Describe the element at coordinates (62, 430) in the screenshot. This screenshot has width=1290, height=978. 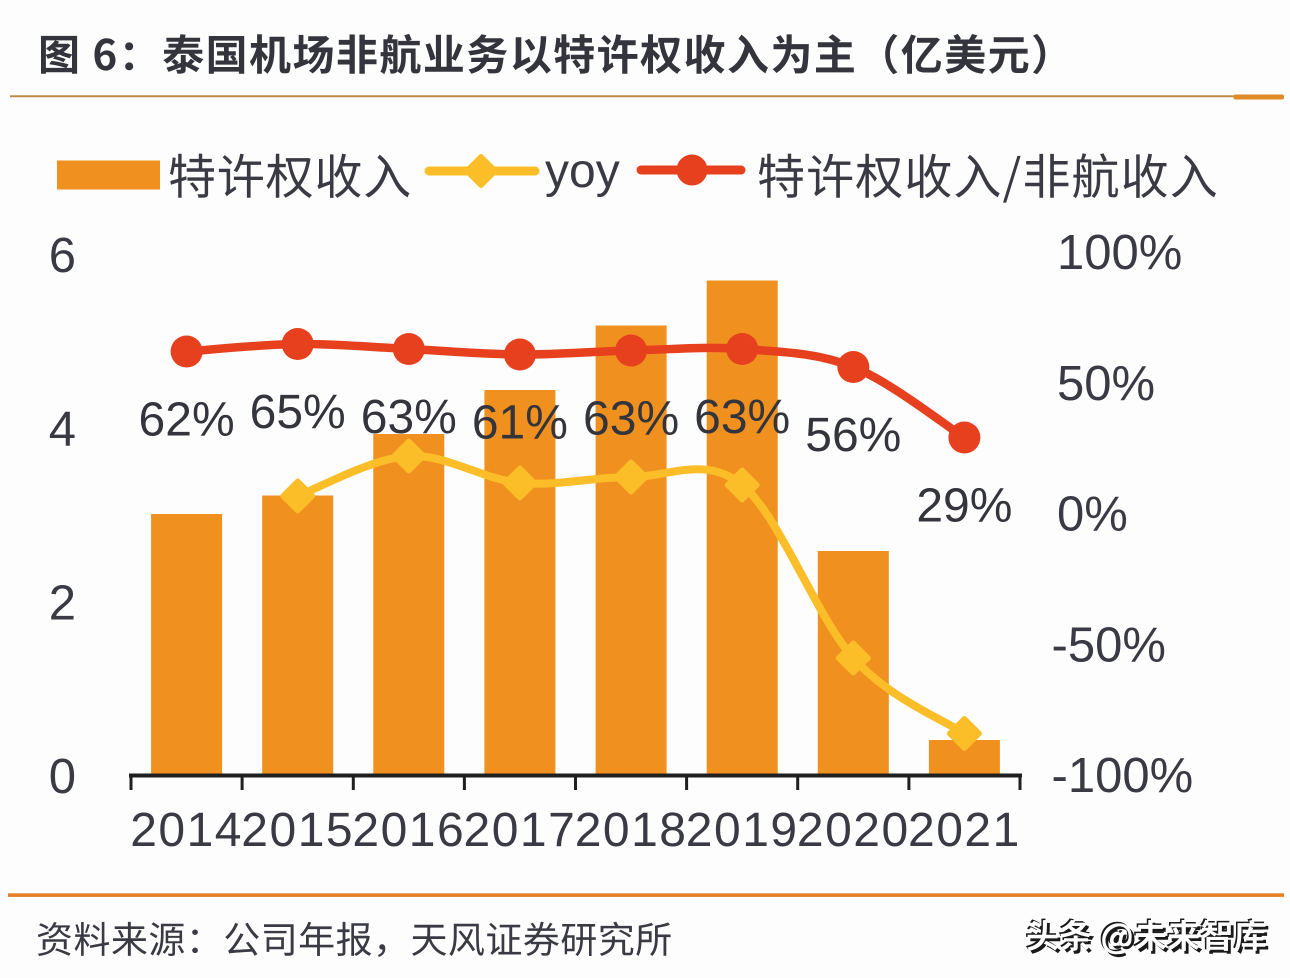
I see `svg-text: 4` at that location.